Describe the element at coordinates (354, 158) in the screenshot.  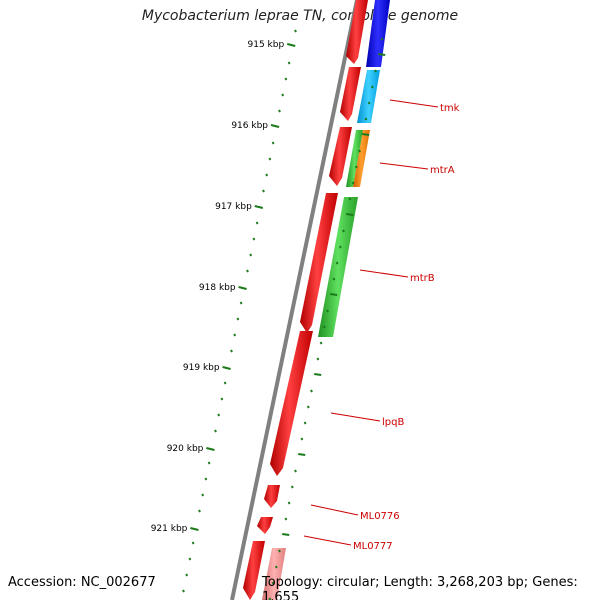
I see `feature-arrow-green-small` at that location.